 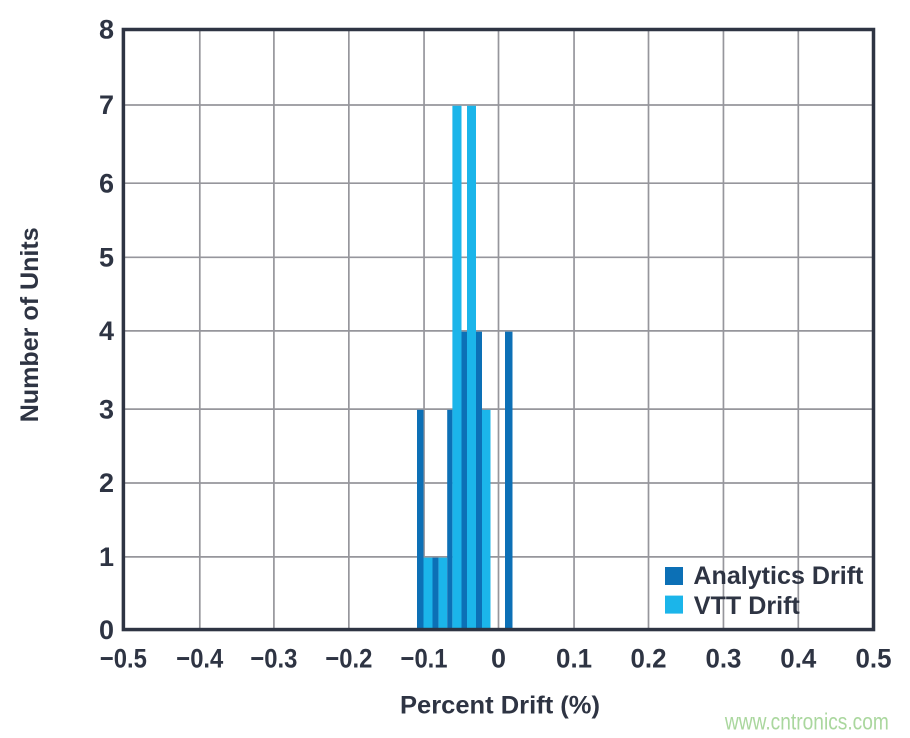 I want to click on svg-text: −0.4, so click(x=199, y=658).